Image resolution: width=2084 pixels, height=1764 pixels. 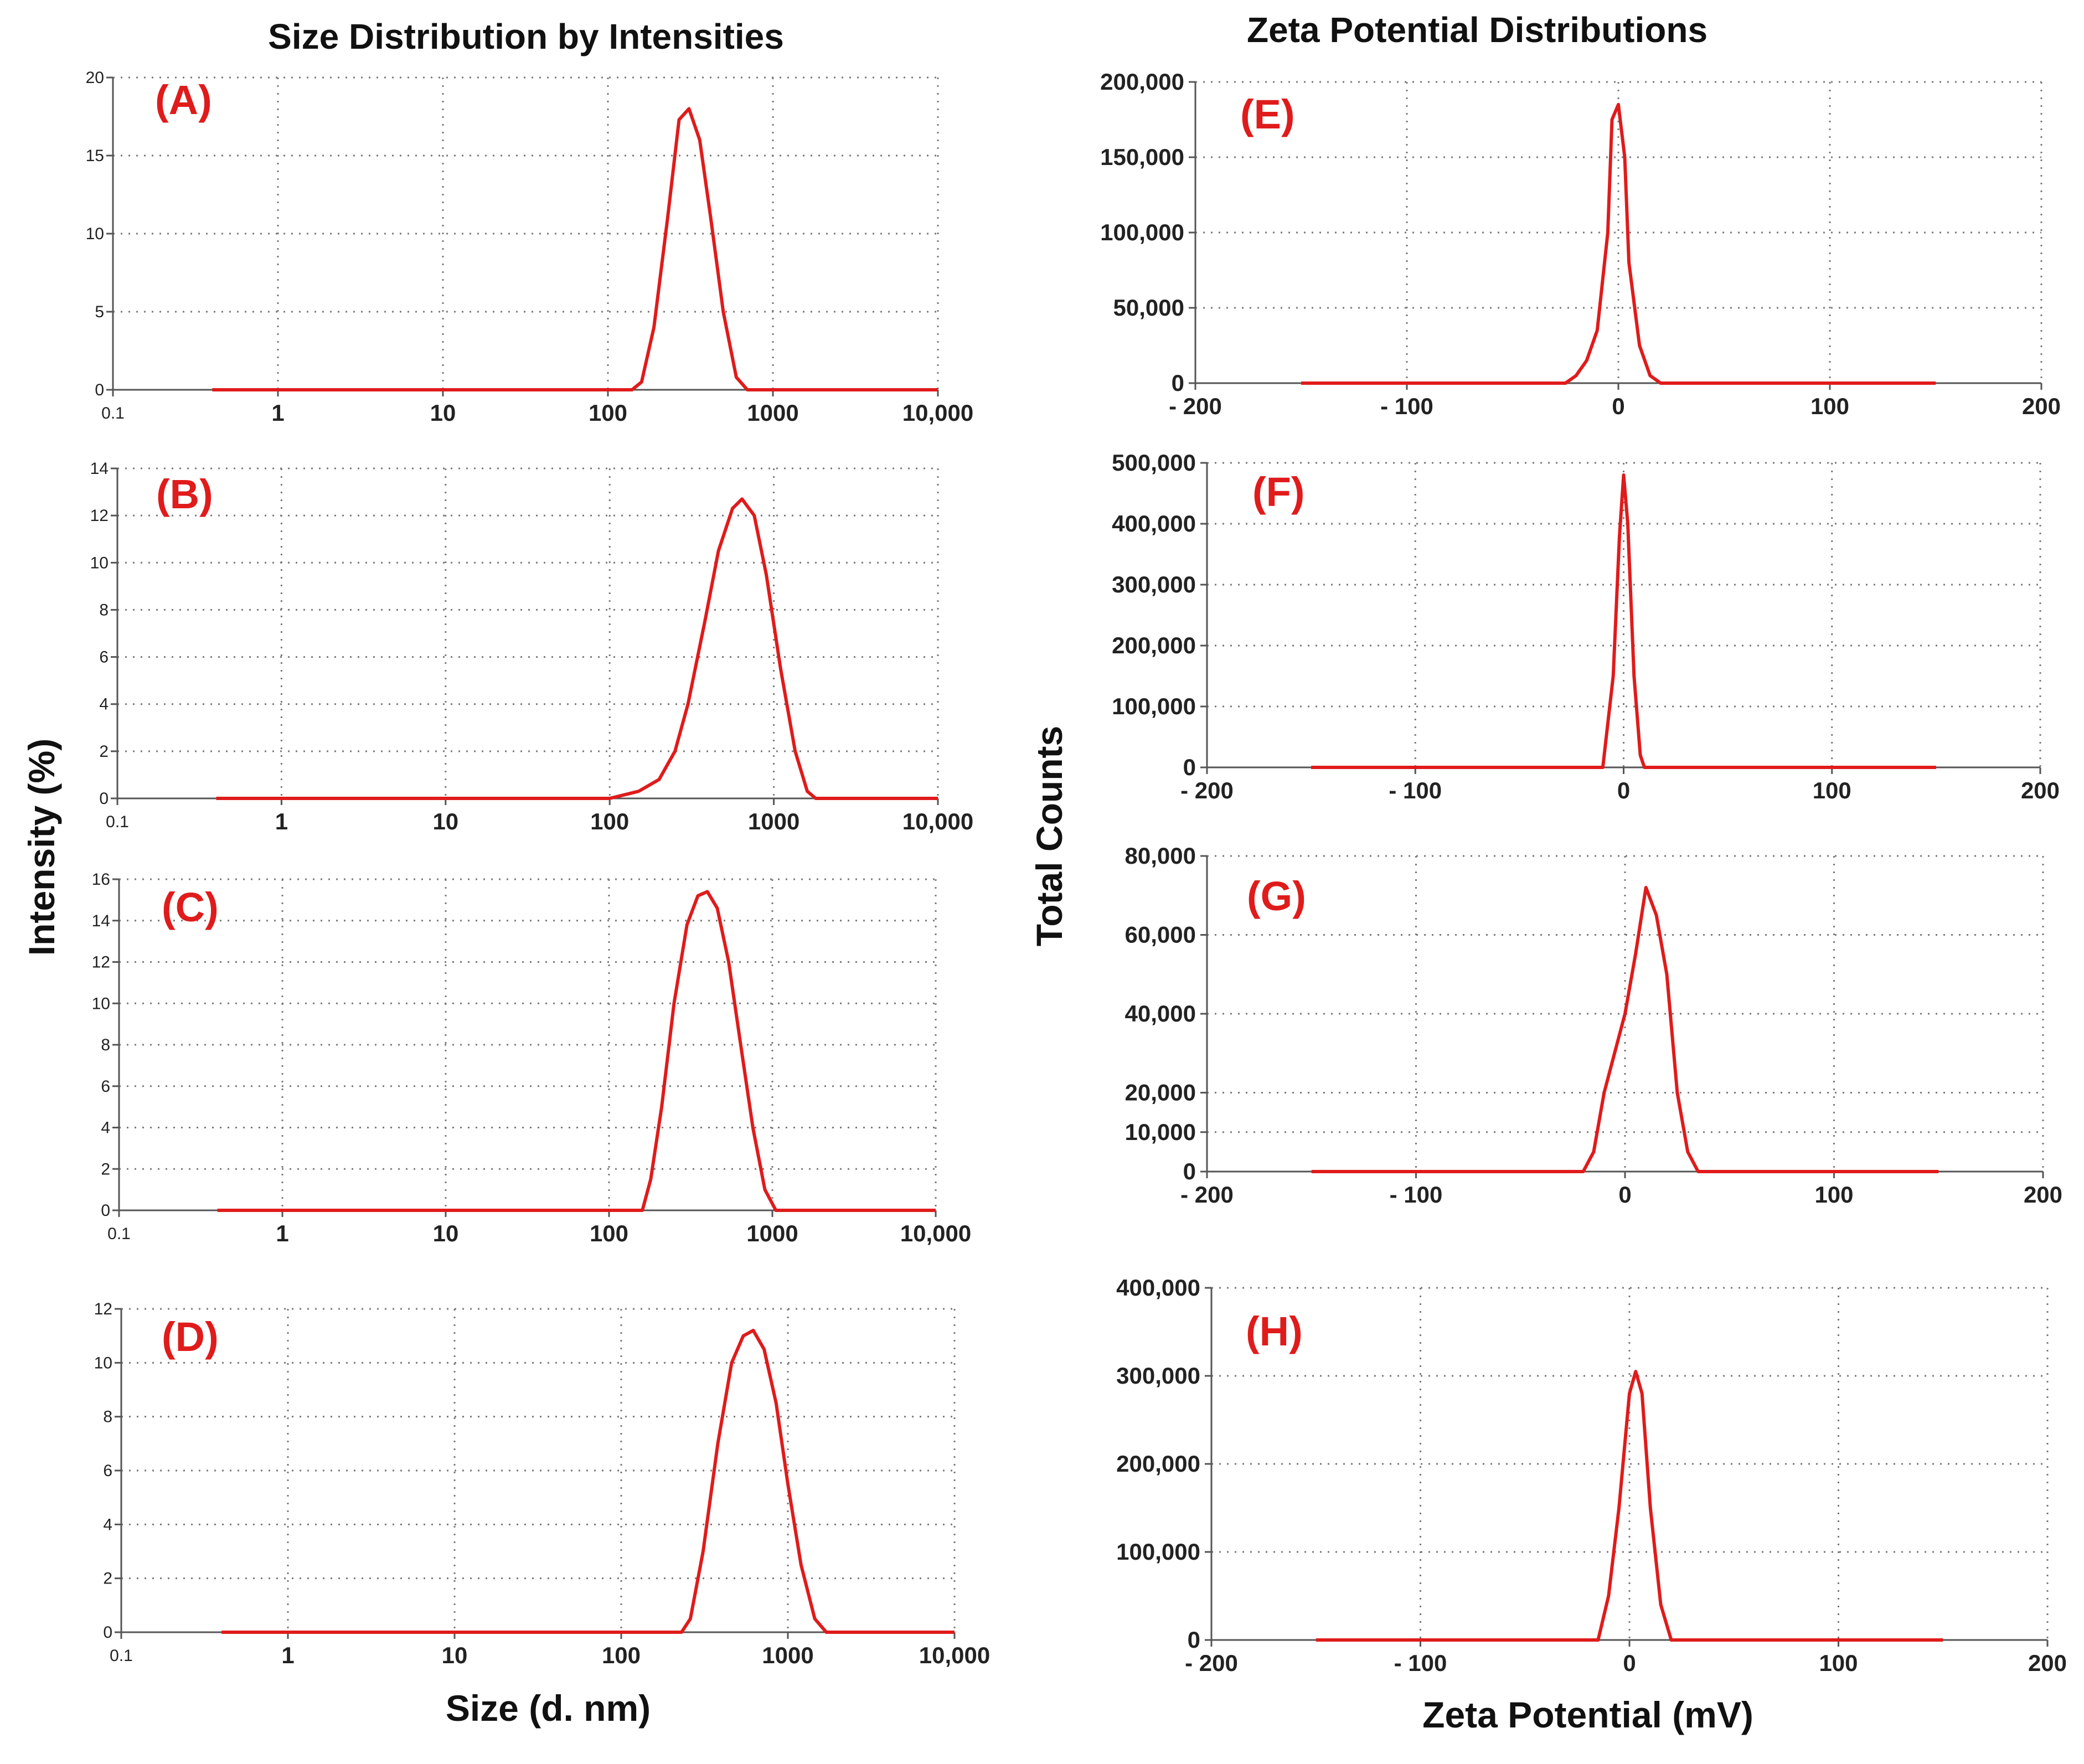 I want to click on right-column-title: Zeta Potential Distributions, so click(x=1477, y=30).